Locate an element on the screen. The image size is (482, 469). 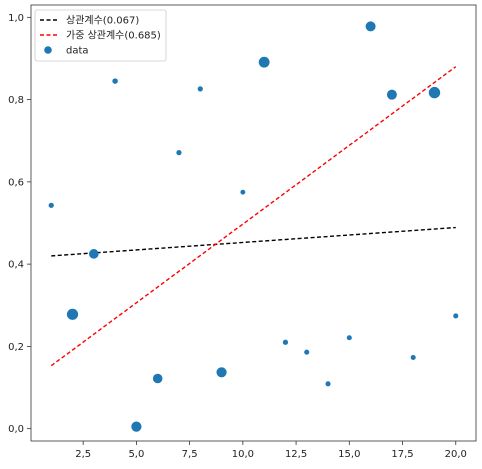
y-axis: 0,0 0,2 0,4 0,6 0,8 1,0 is located at coordinates (19, 224).